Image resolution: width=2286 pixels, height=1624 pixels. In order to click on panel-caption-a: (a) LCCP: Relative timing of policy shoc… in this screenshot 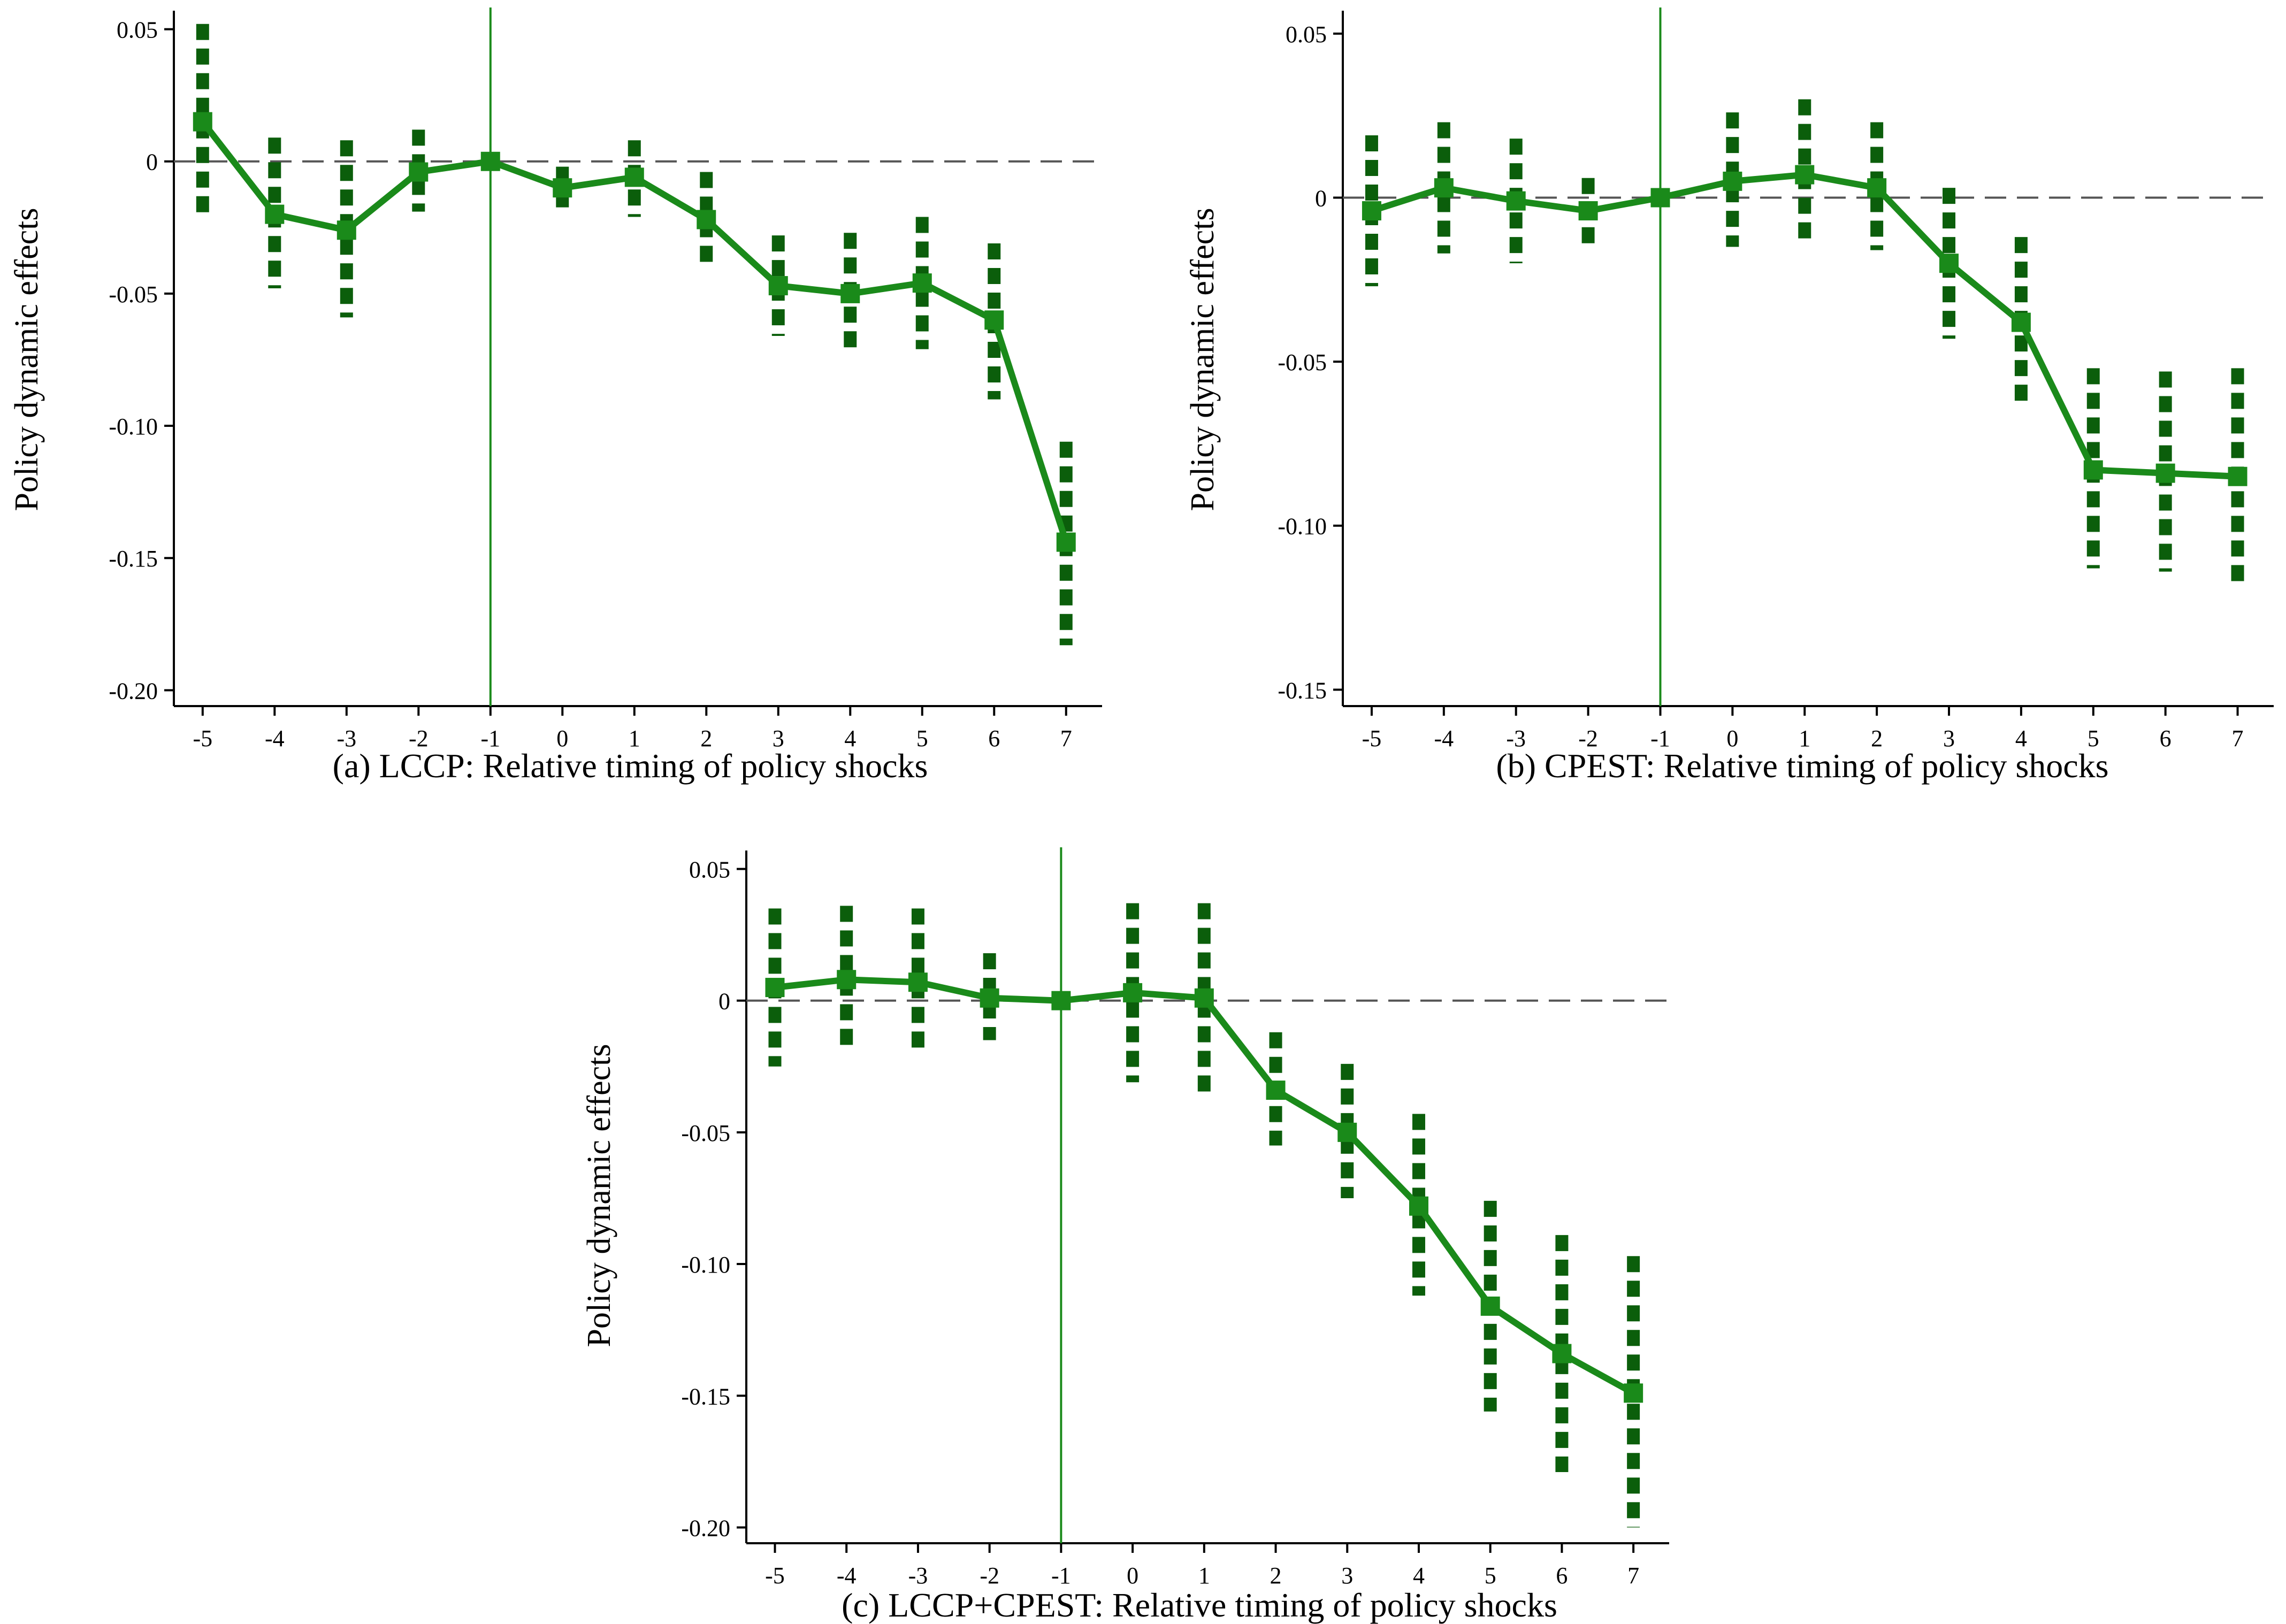, I will do `click(631, 766)`.